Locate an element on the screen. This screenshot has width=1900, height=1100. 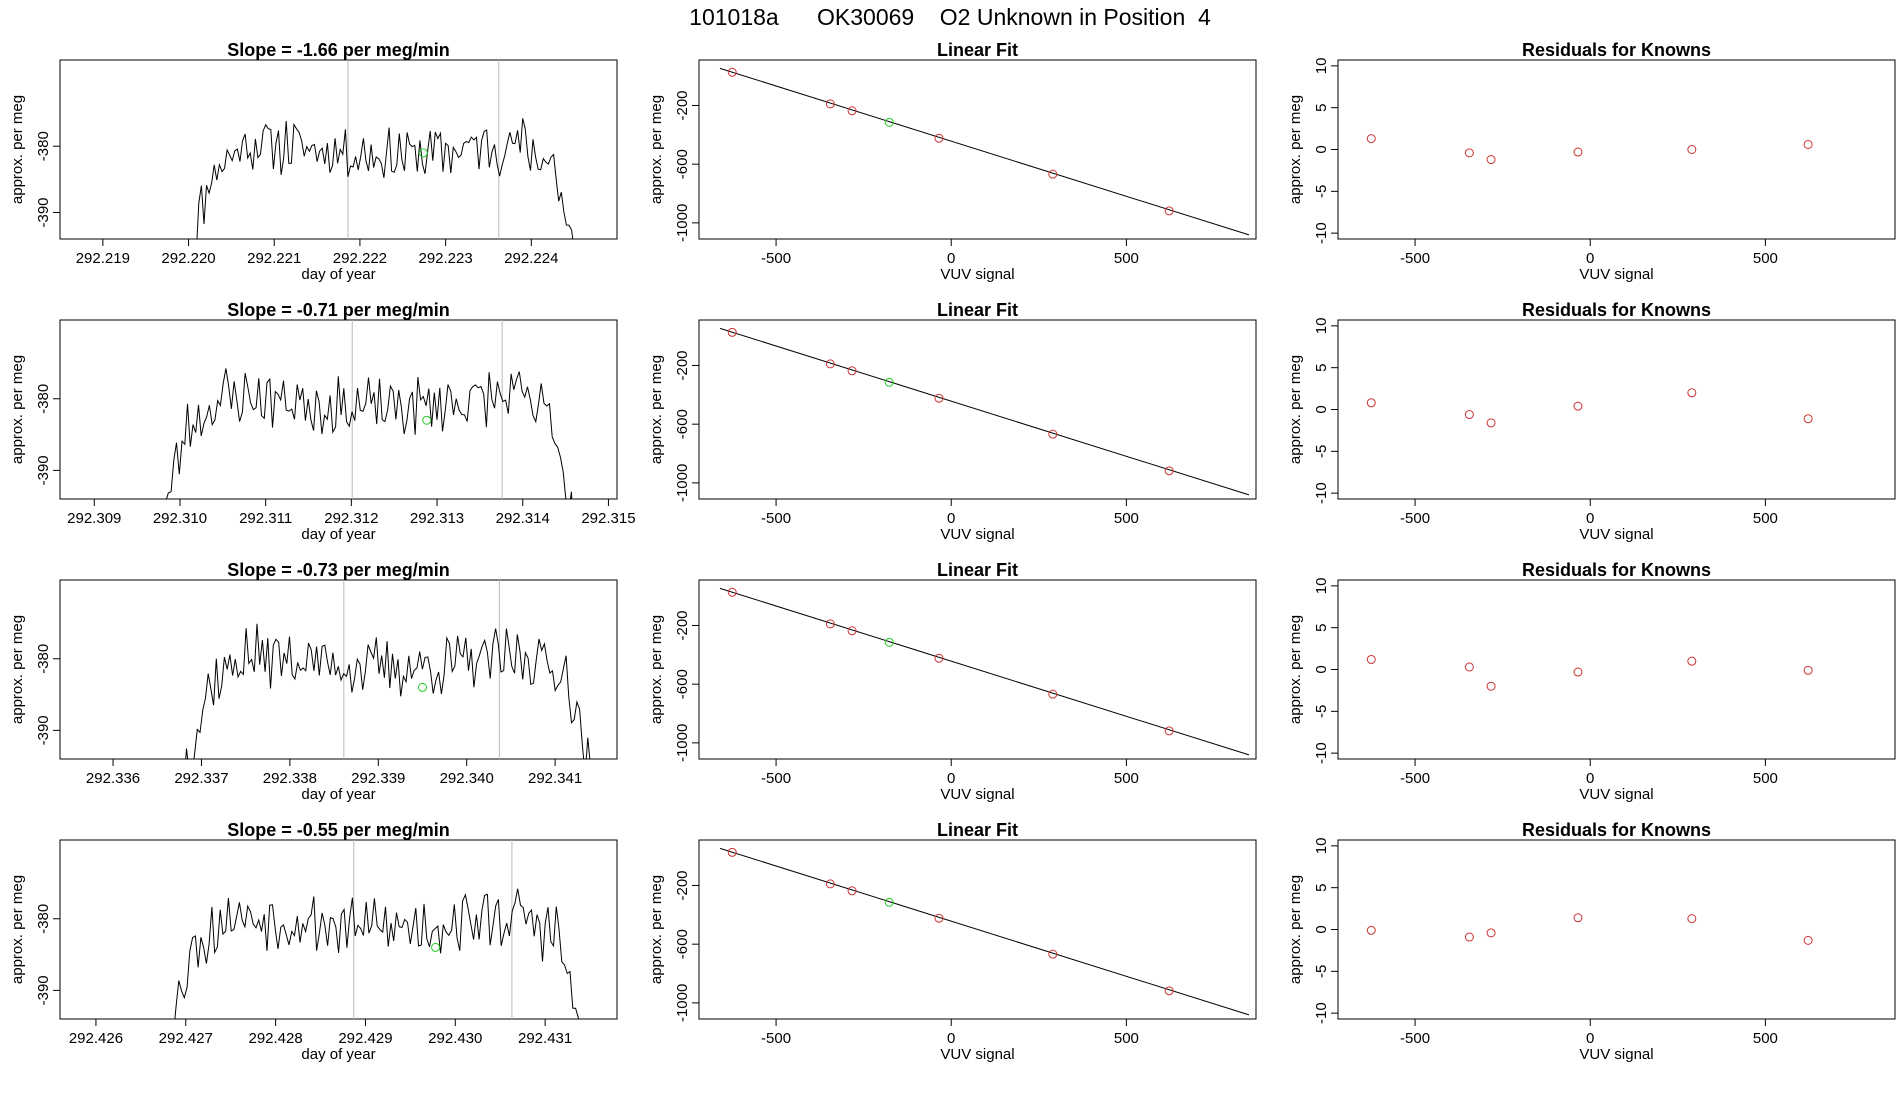
panel-title: Slope = -0.55 per meg/min is located at coordinates (338, 830).